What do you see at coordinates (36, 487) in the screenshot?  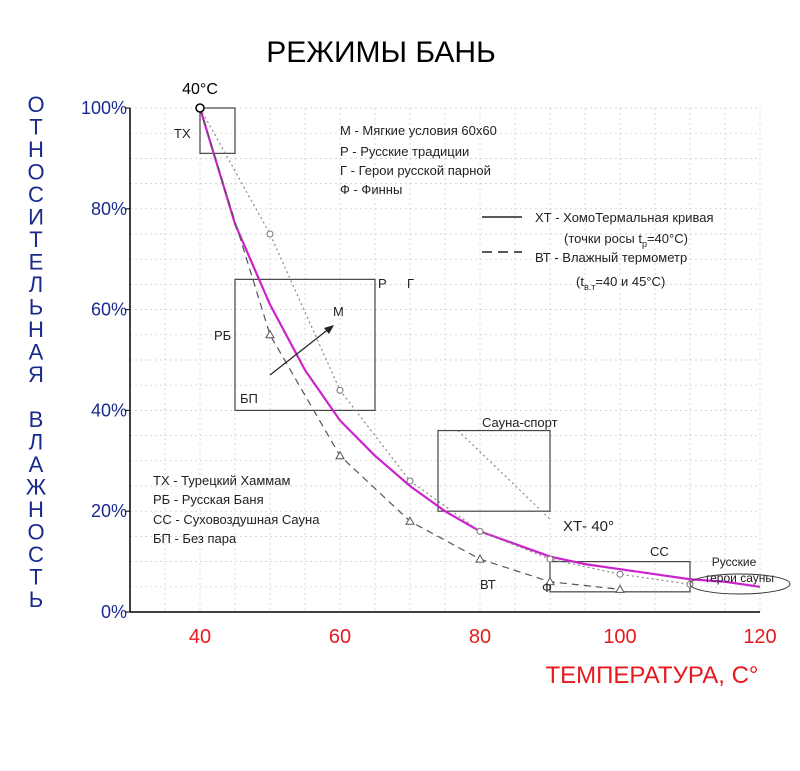 I see `y-axis-label-letter: Ж` at bounding box center [36, 487].